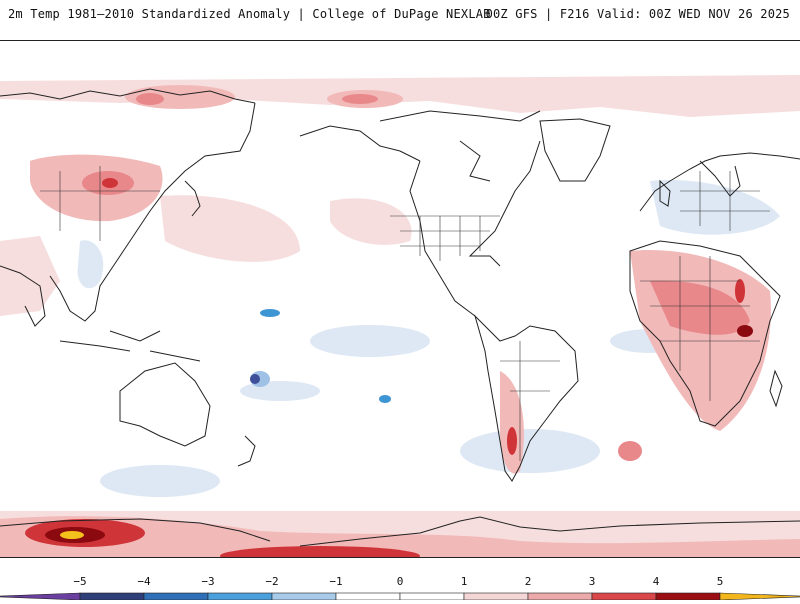 This screenshot has height=604, width=800. Describe the element at coordinates (90, 264) in the screenshot. I see `anomaly-seasia-cool` at that location.